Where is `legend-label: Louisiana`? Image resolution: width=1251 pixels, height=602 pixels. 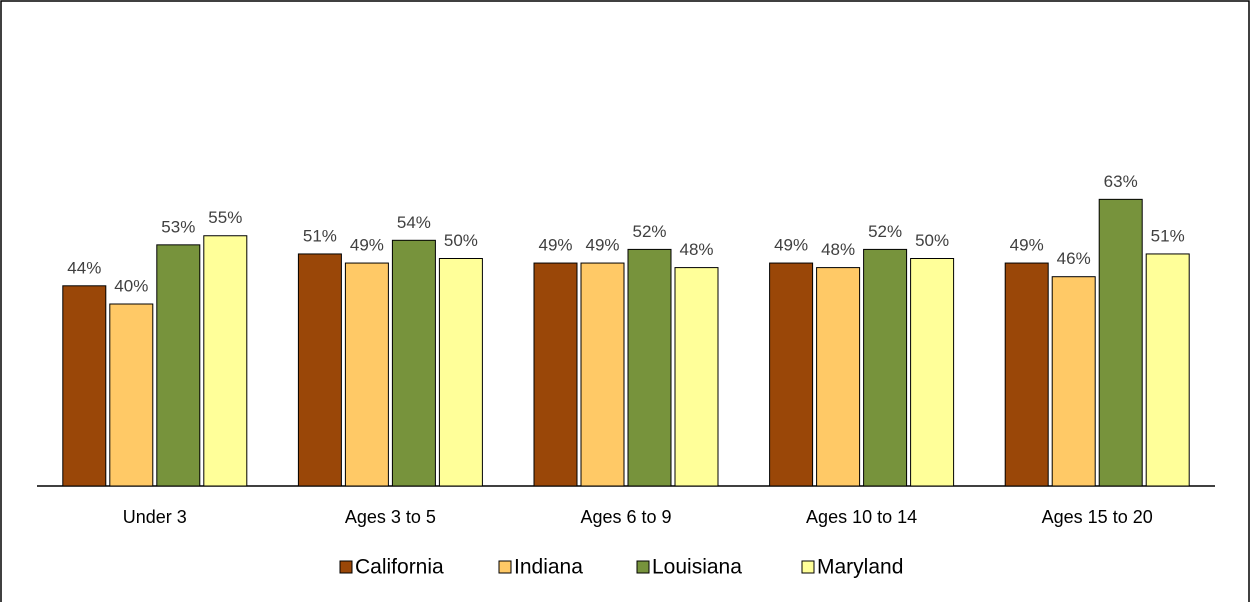 legend-label: Louisiana is located at coordinates (697, 567).